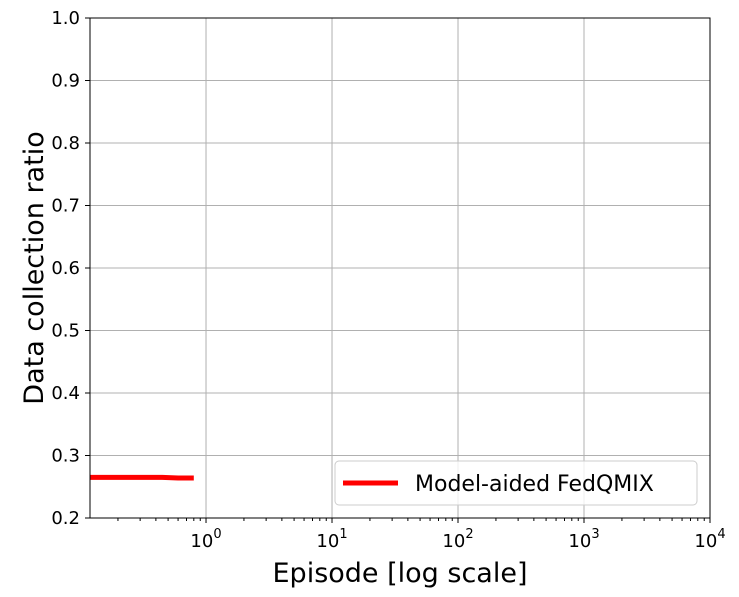 The height and width of the screenshot is (597, 739). Describe the element at coordinates (34, 267) in the screenshot. I see `y-axis-title: Data collection ratio` at that location.